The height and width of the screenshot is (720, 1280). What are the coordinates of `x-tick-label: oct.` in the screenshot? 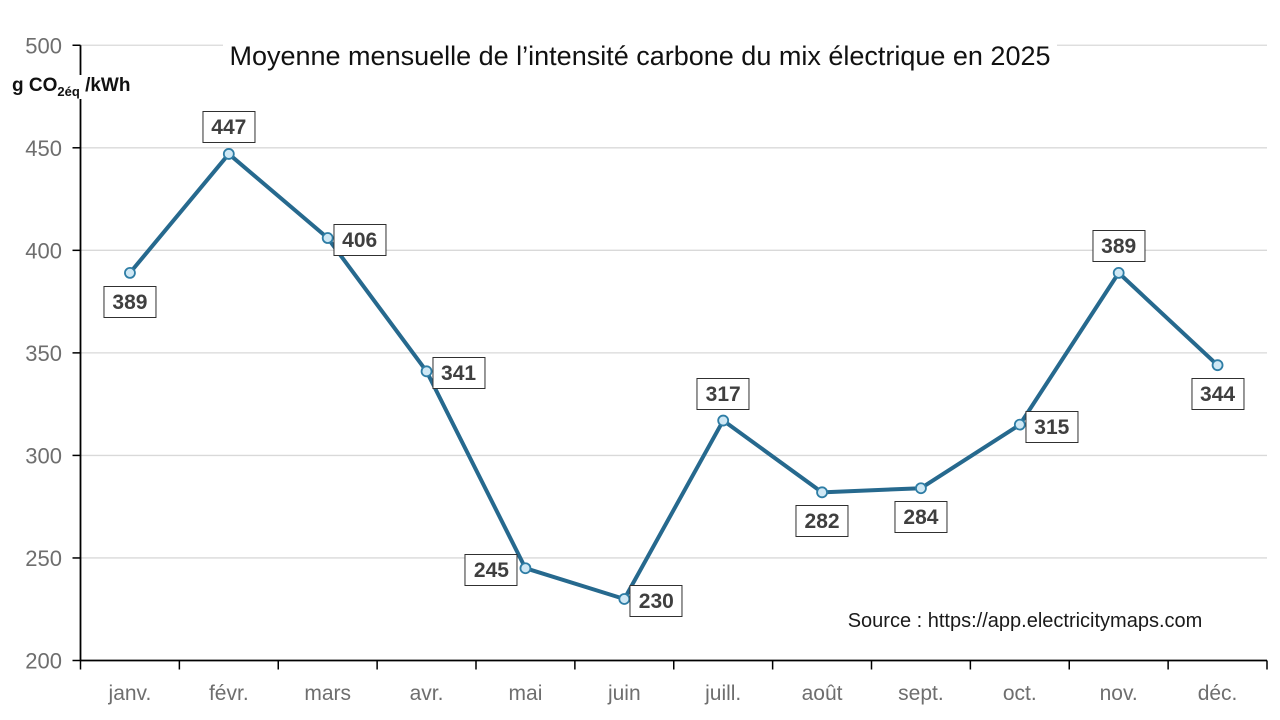 It's located at (1020, 693).